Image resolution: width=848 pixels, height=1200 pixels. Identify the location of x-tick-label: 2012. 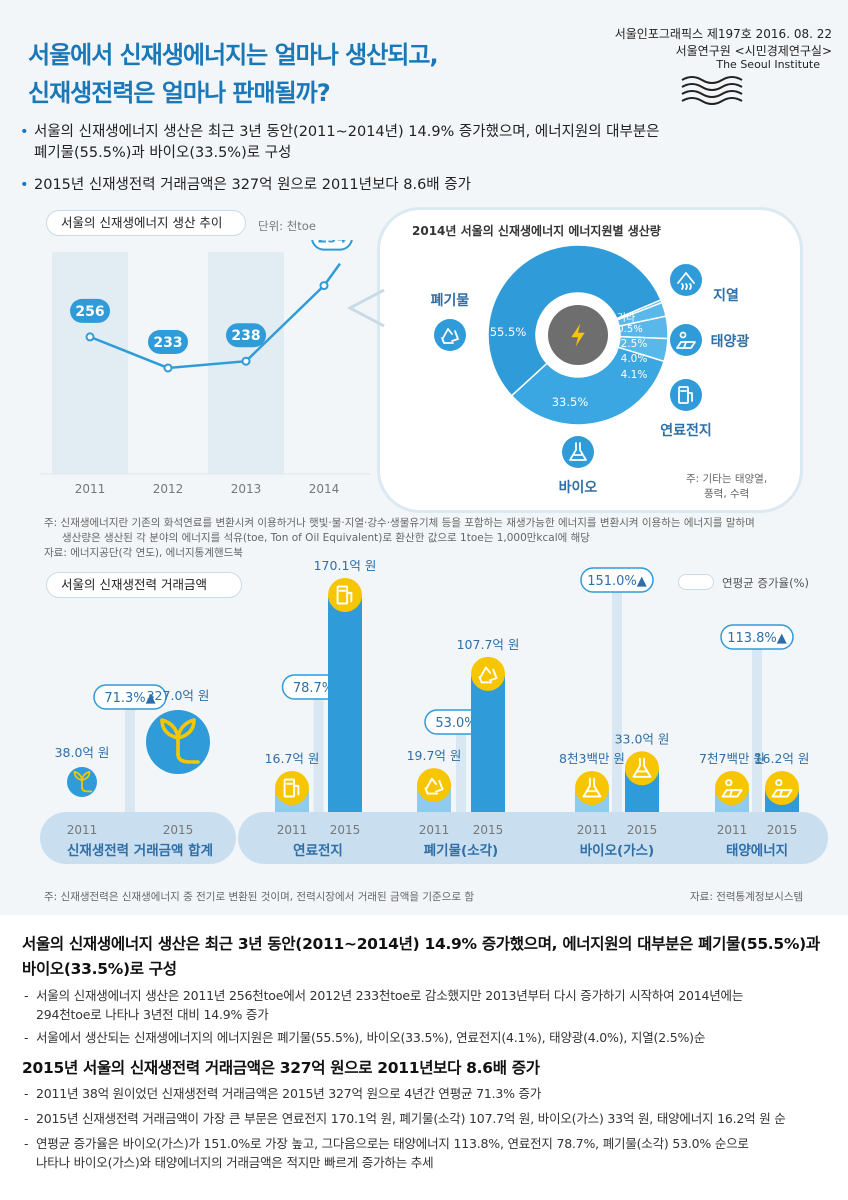
(168, 489).